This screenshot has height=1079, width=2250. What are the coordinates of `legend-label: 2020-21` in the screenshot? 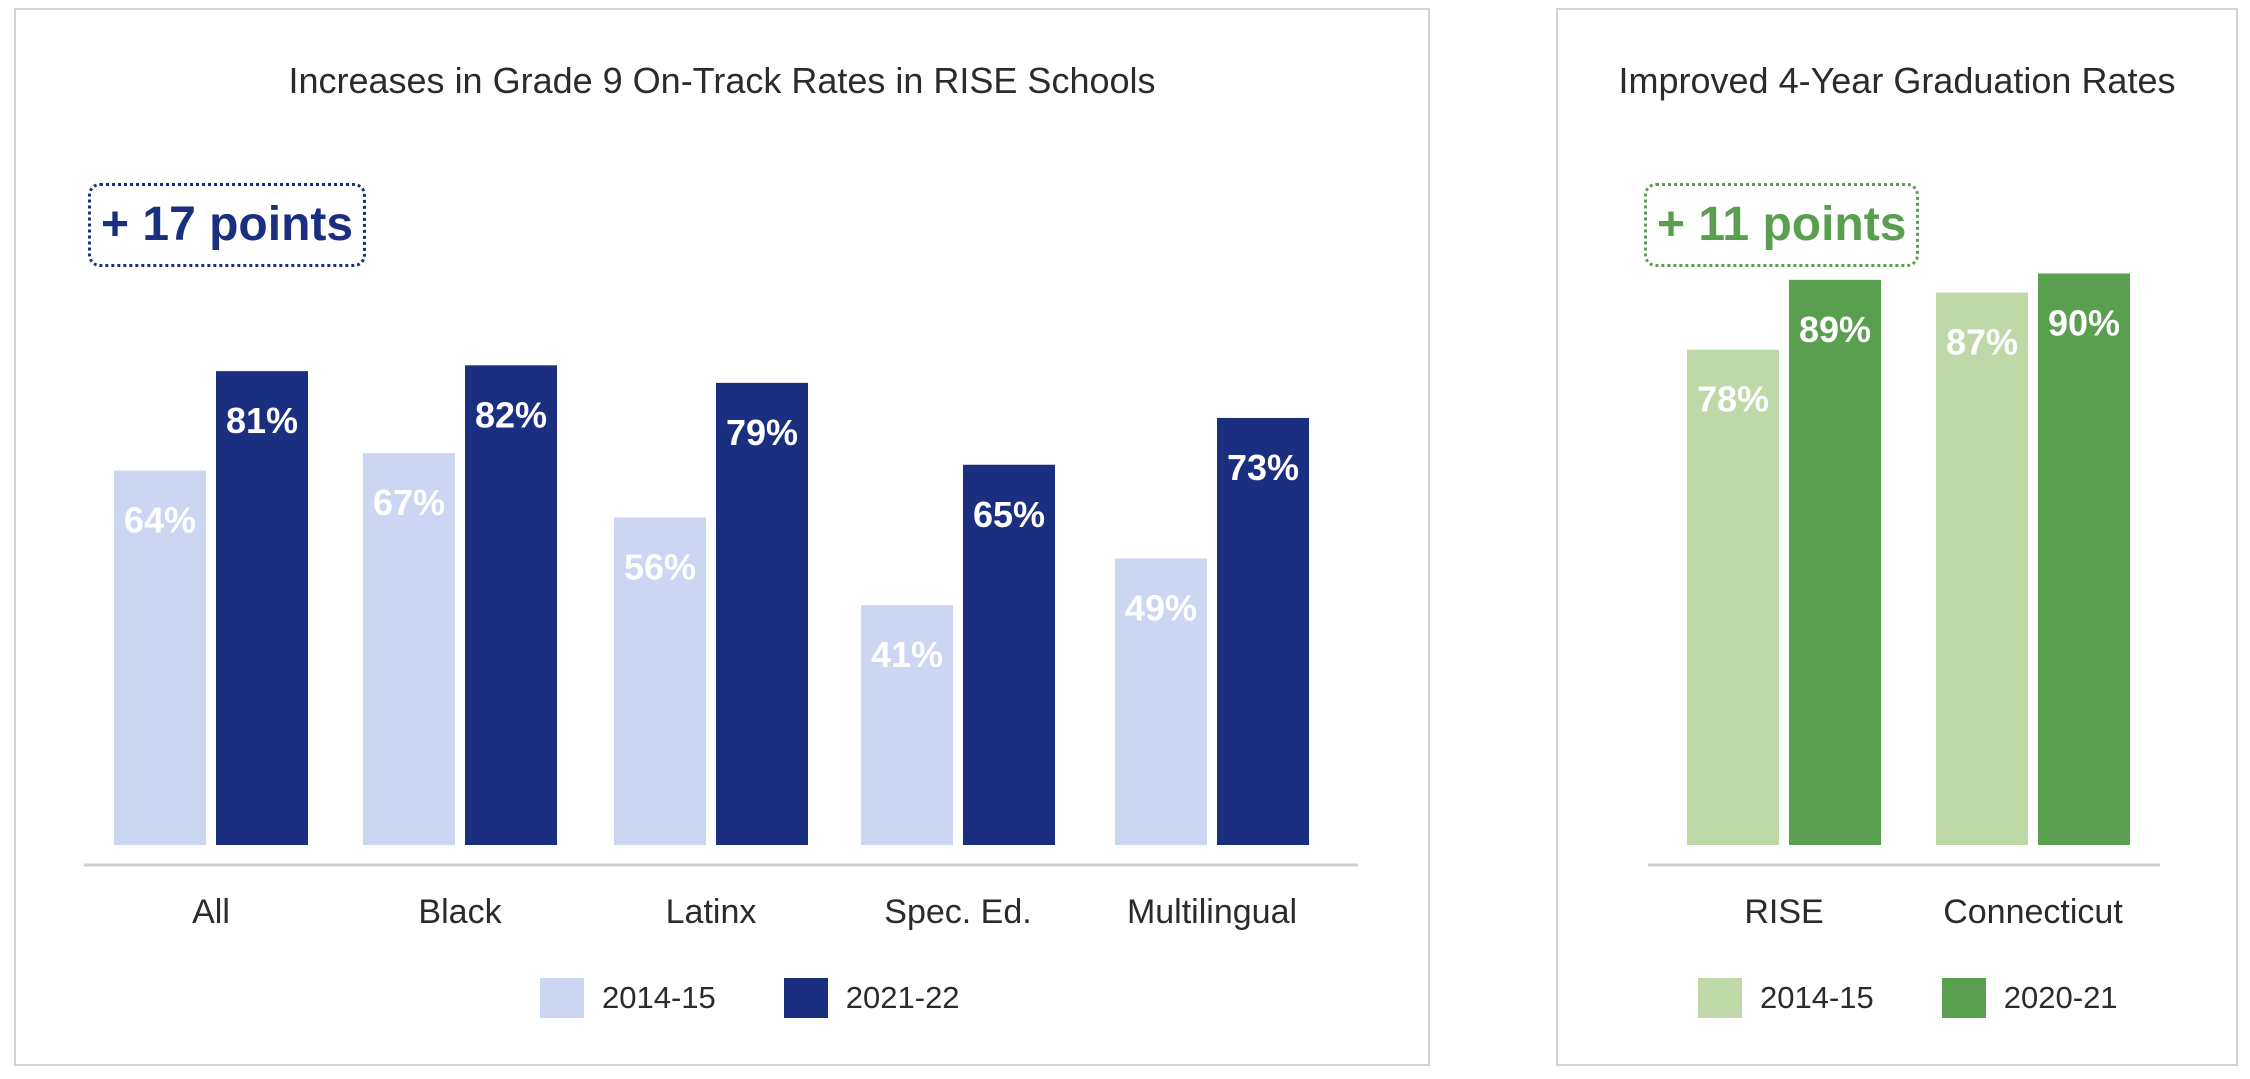 It's located at (2060, 997).